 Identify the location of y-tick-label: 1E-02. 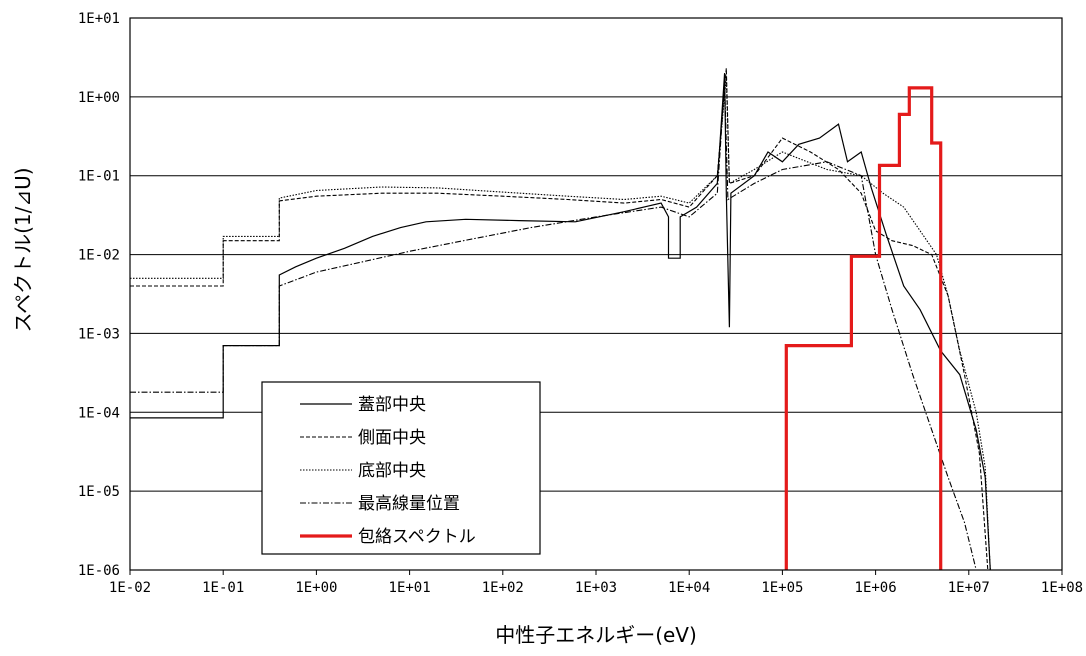
(99, 256).